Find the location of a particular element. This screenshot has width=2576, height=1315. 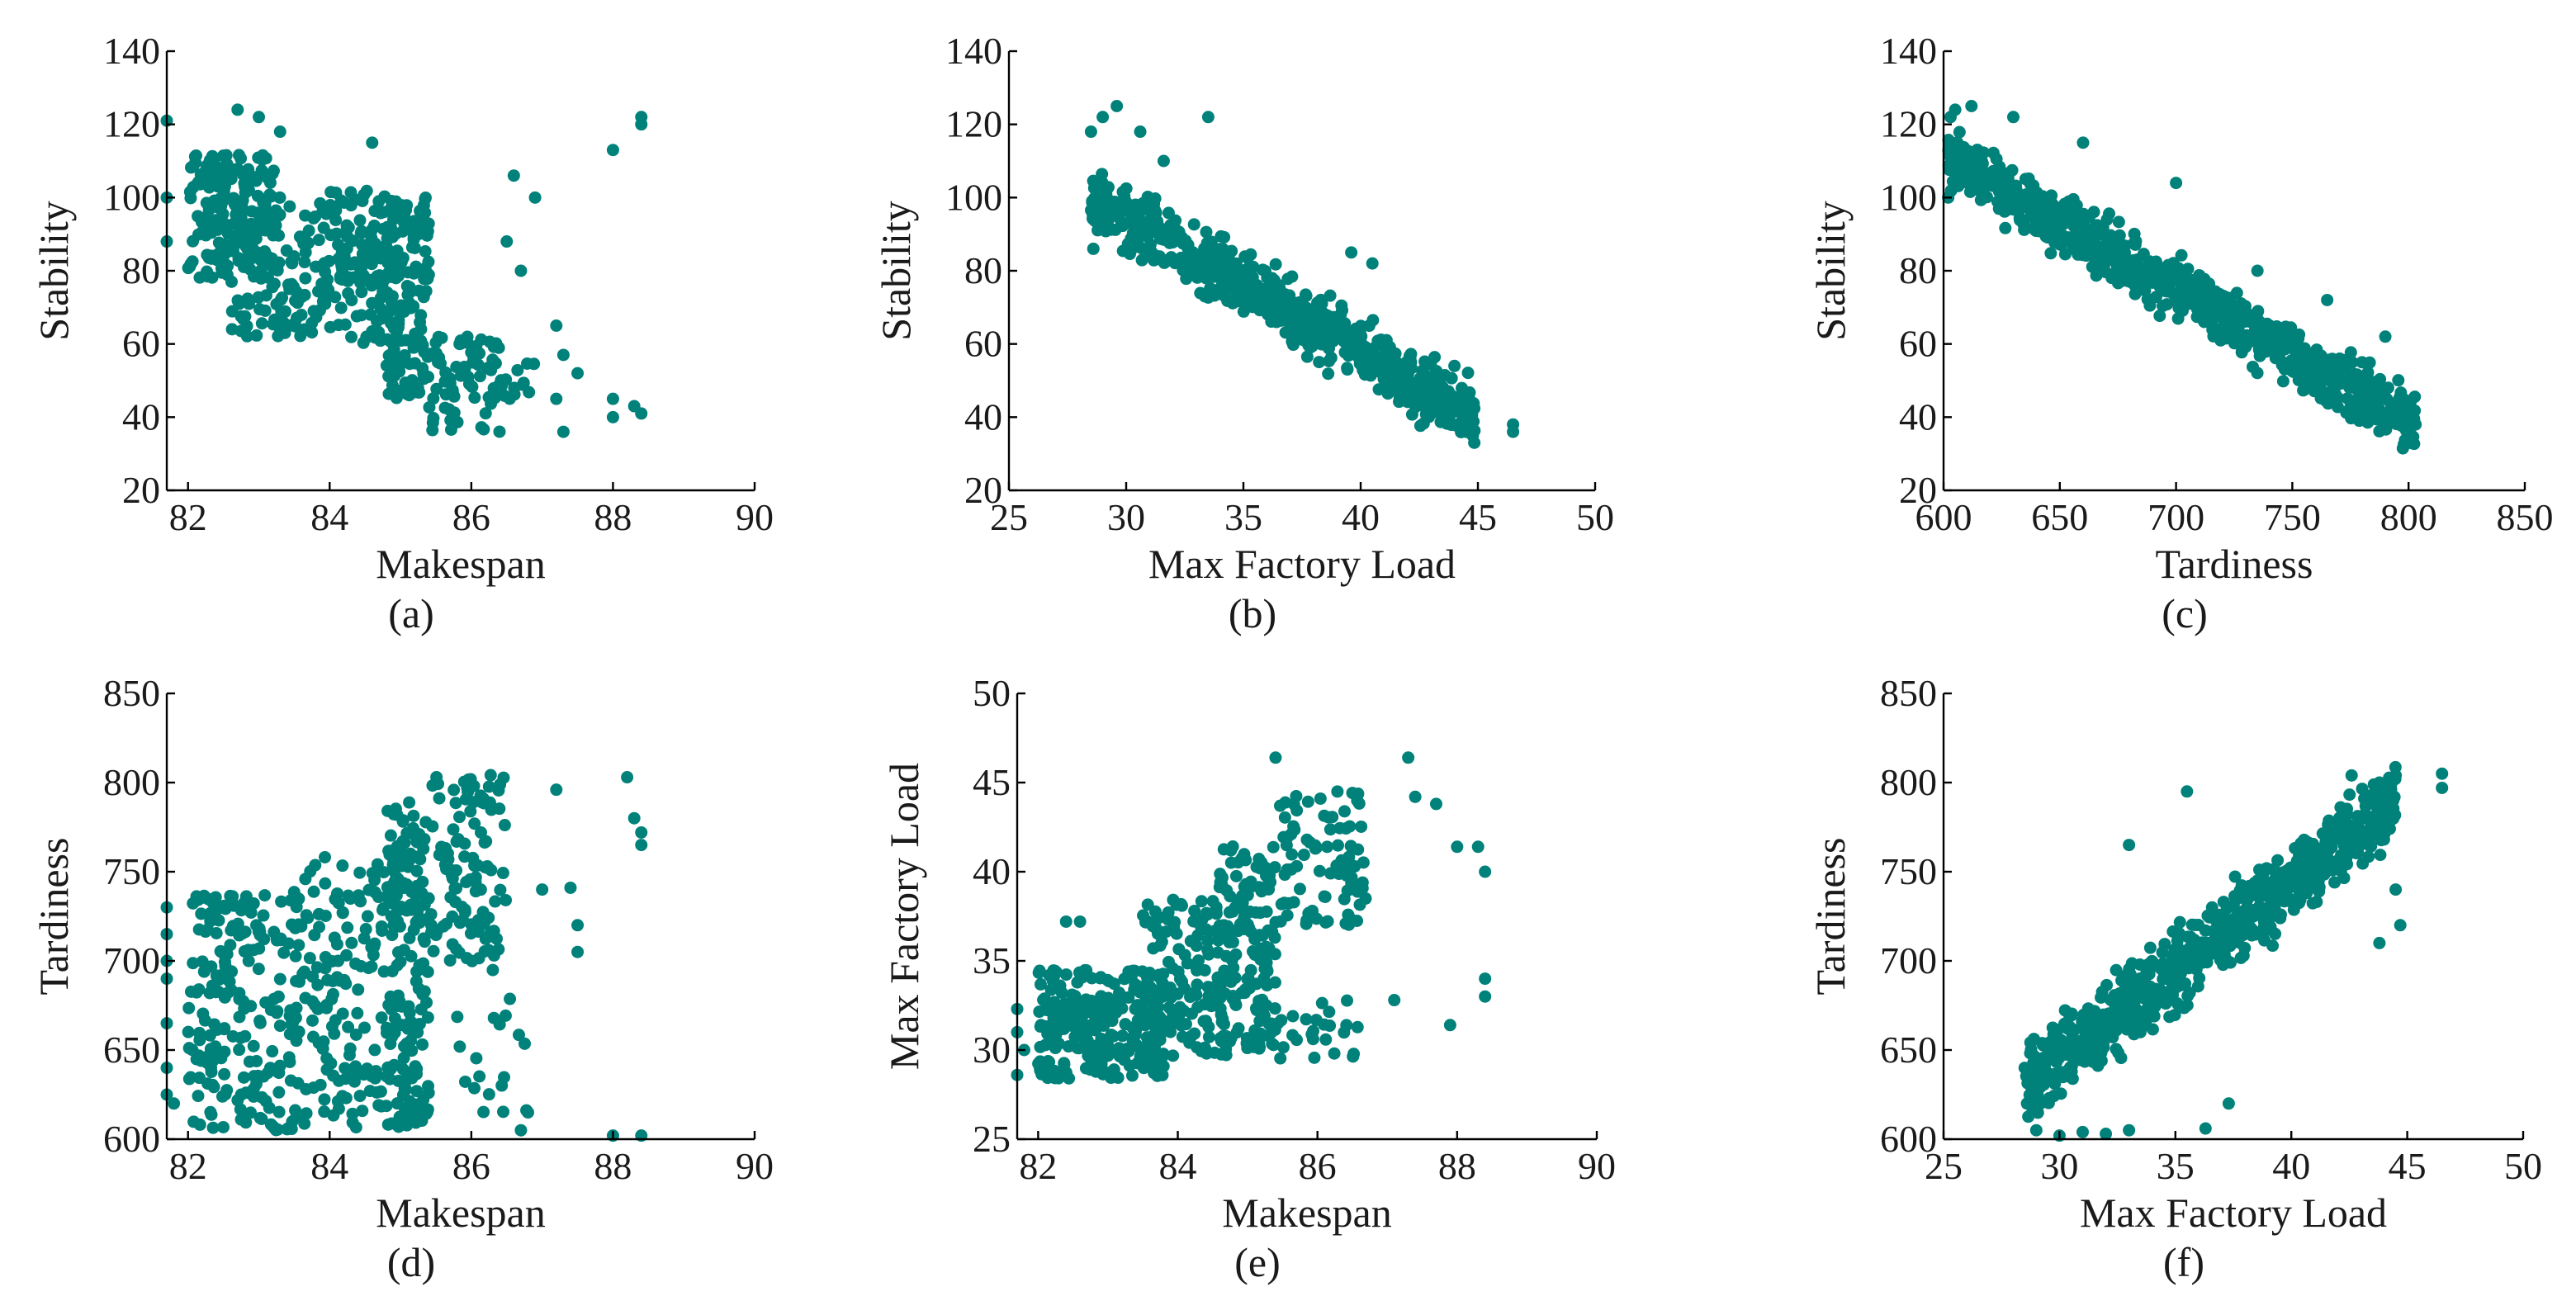

panel-f-x-axis-label: Max Factory Load is located at coordinates (2233, 1213).